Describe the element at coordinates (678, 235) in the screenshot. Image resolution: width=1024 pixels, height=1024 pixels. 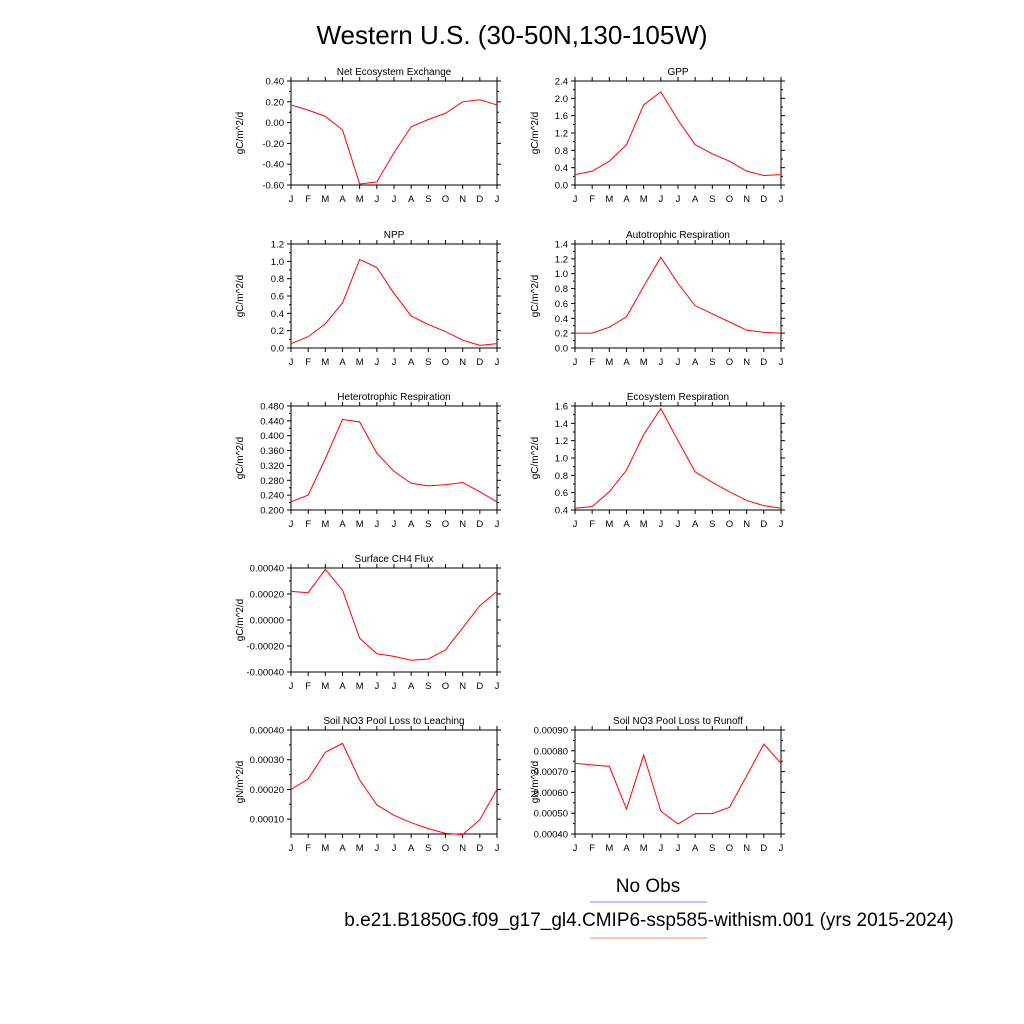
I see `panel-title: Autotrophic Respiration` at that location.